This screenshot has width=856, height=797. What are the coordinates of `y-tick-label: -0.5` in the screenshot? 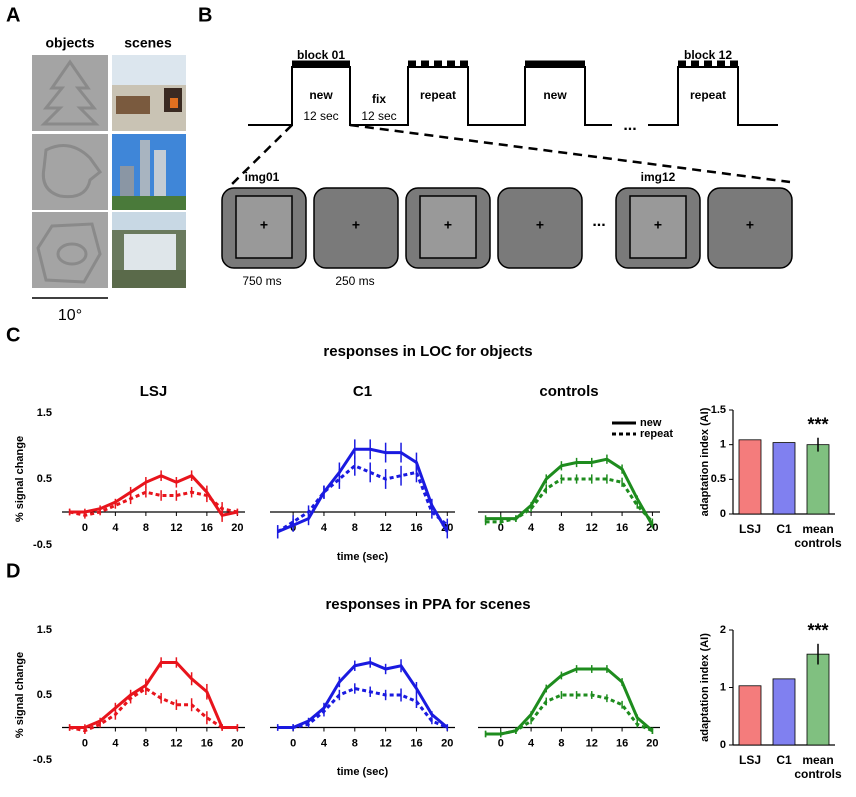 It's located at (42, 760).